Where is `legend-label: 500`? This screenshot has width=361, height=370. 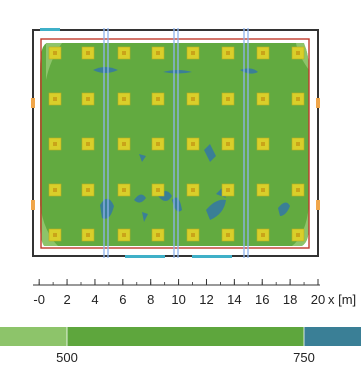
legend-label: 500 is located at coordinates (67, 357).